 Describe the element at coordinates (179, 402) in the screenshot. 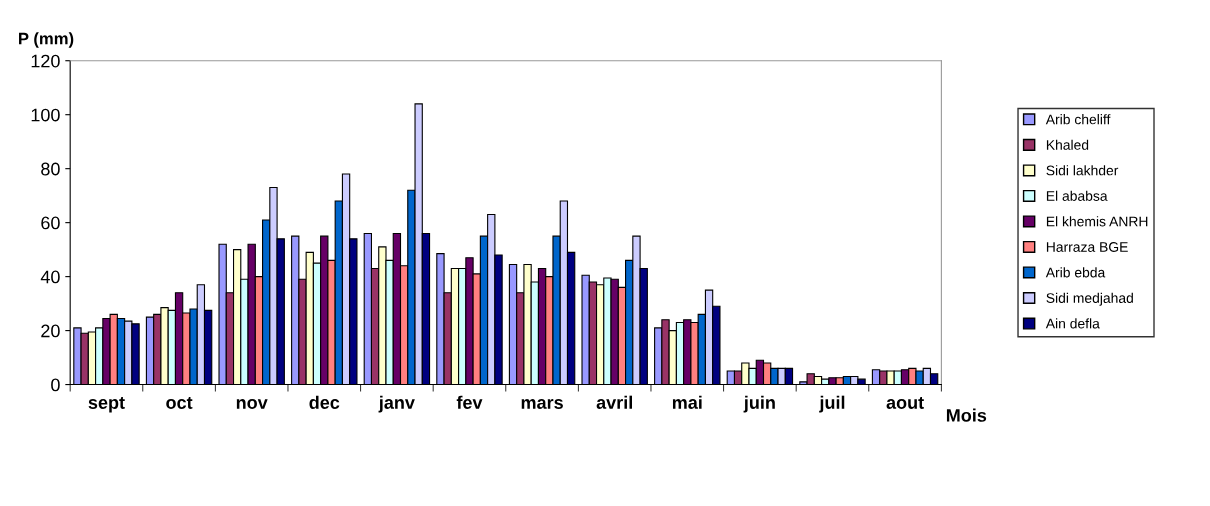

I see `x-tick-label: oct` at that location.